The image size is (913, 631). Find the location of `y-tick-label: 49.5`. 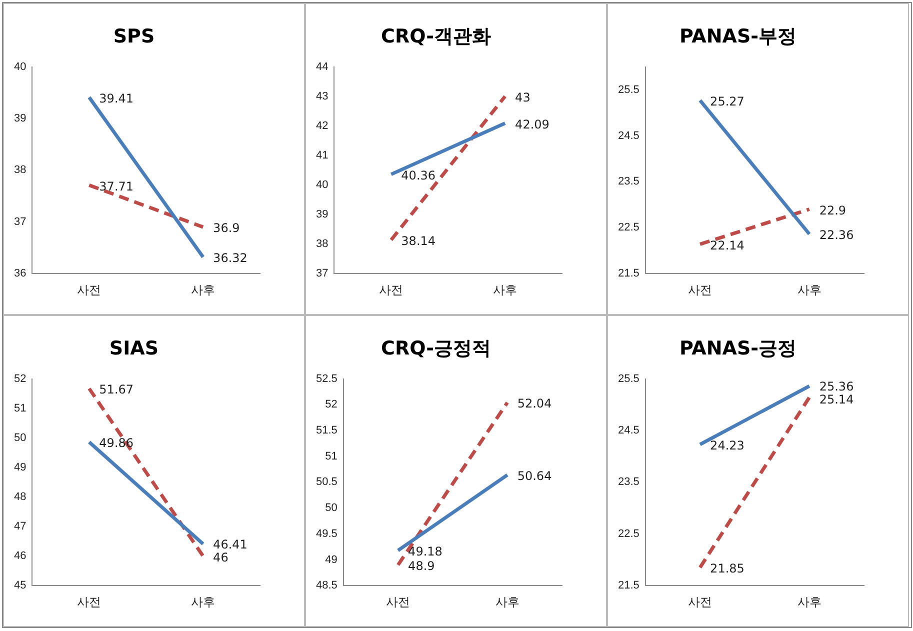

y-tick-label: 49.5 is located at coordinates (327, 534).